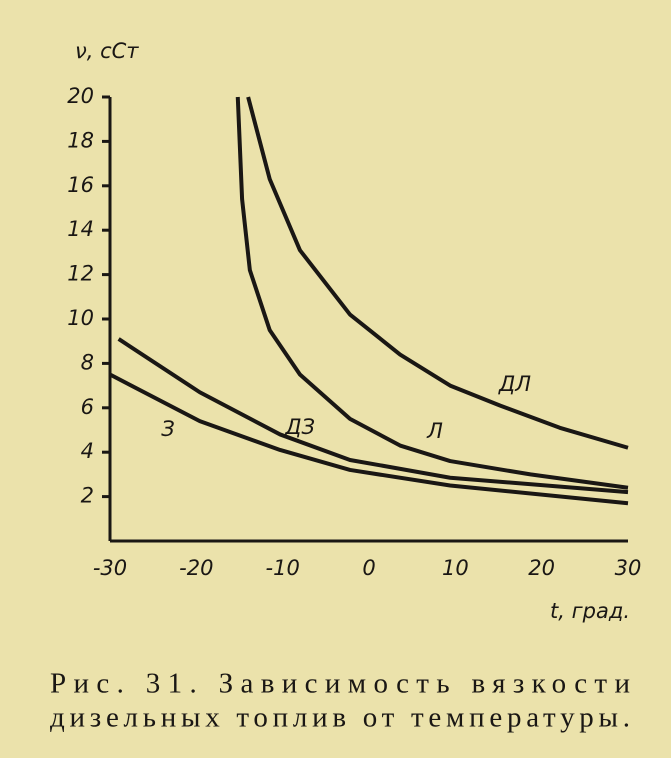  Describe the element at coordinates (340, 684) in the screenshot. I see `caption-line: Рис. 31. Зависимость вязкости` at that location.